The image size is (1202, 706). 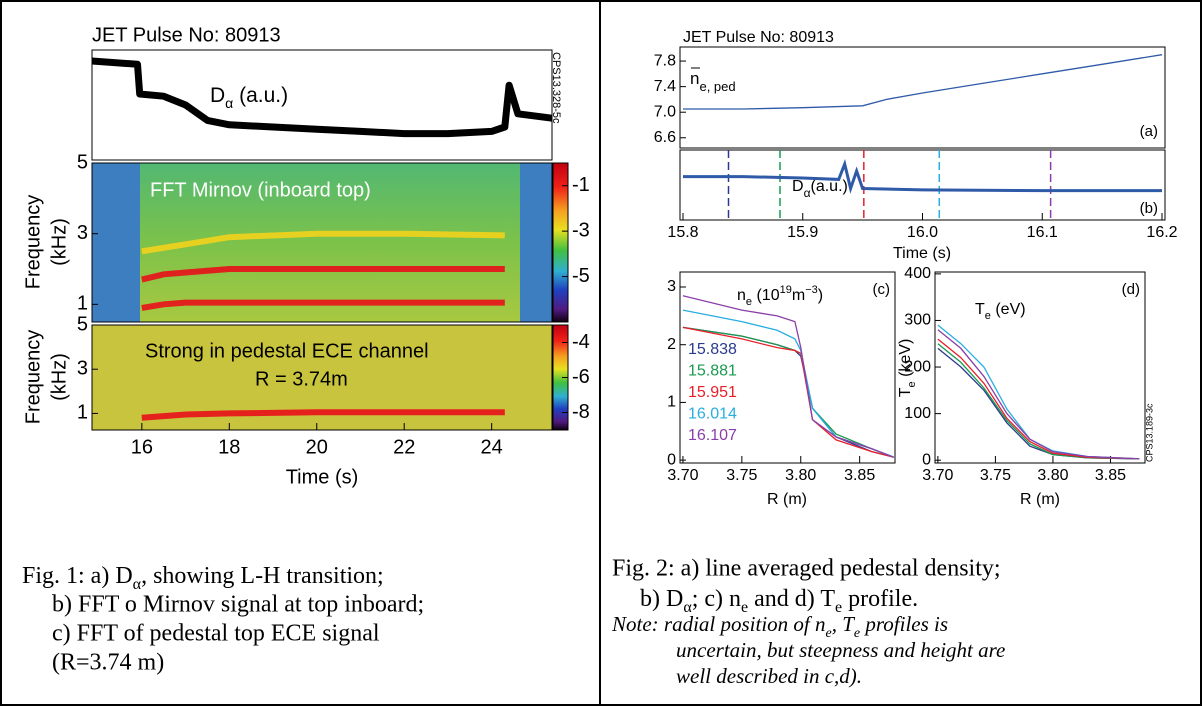 What do you see at coordinates (1161, 232) in the screenshot?
I see `x-tick-label: 16.2` at bounding box center [1161, 232].